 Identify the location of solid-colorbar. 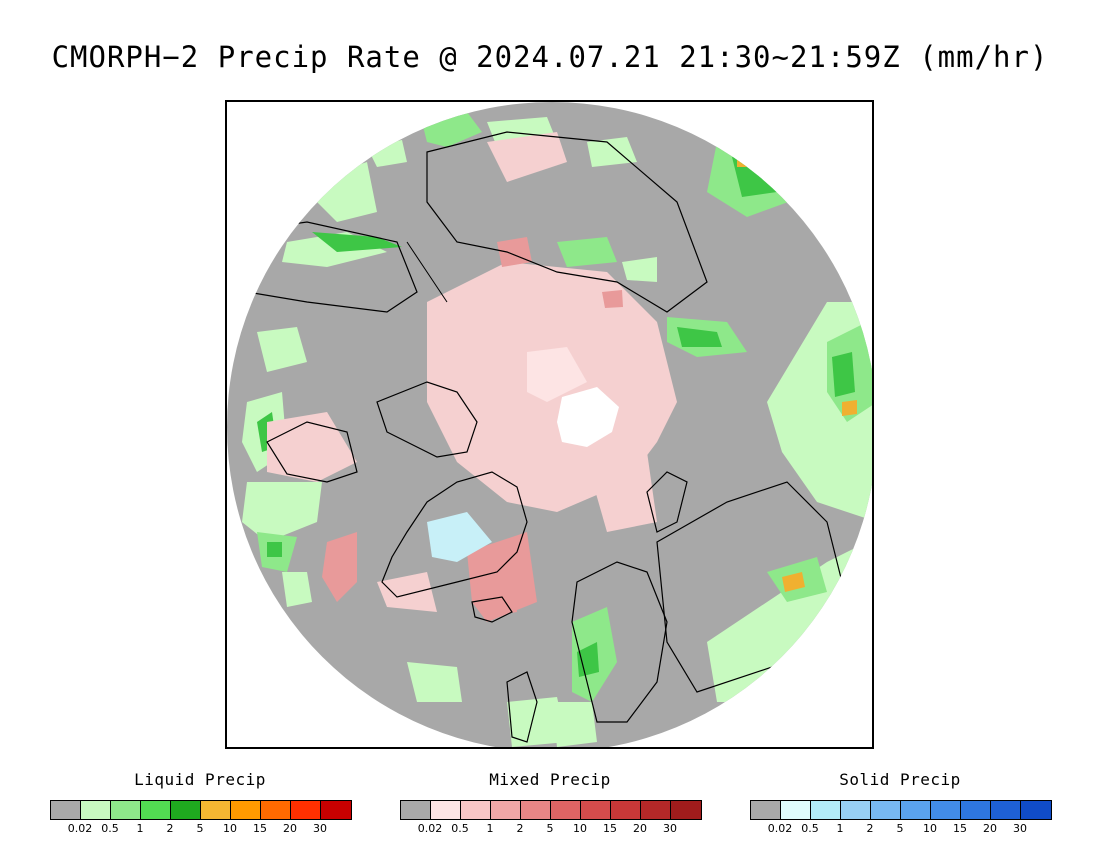
(901, 810).